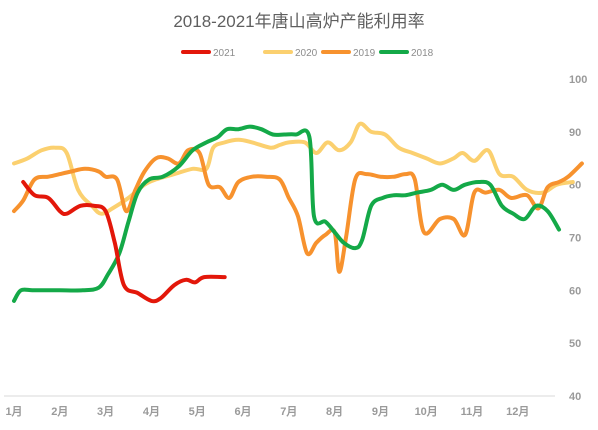  I want to click on x-tick-label: 9月, so click(380, 411).